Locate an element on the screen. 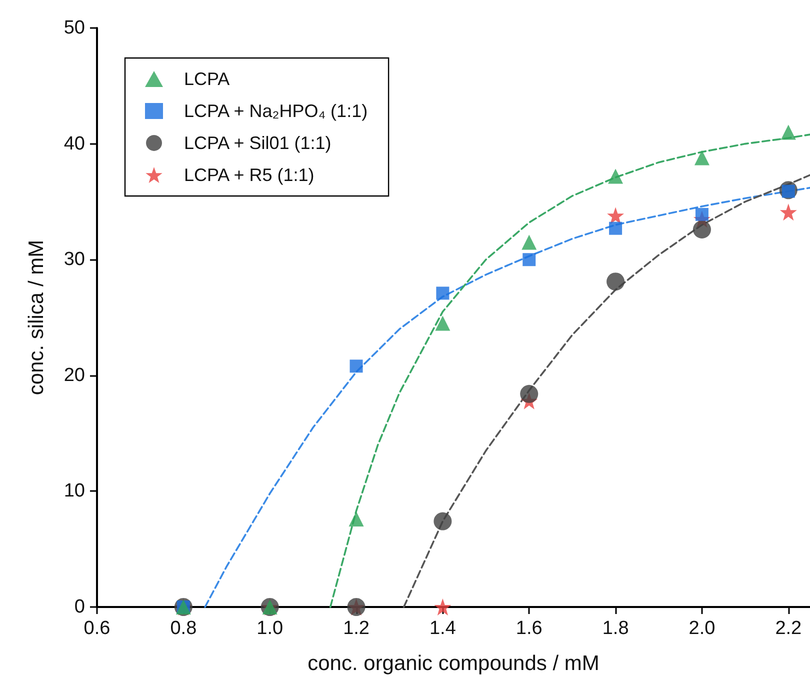 This screenshot has width=810, height=696. y-tick-label: 0 is located at coordinates (79, 607).